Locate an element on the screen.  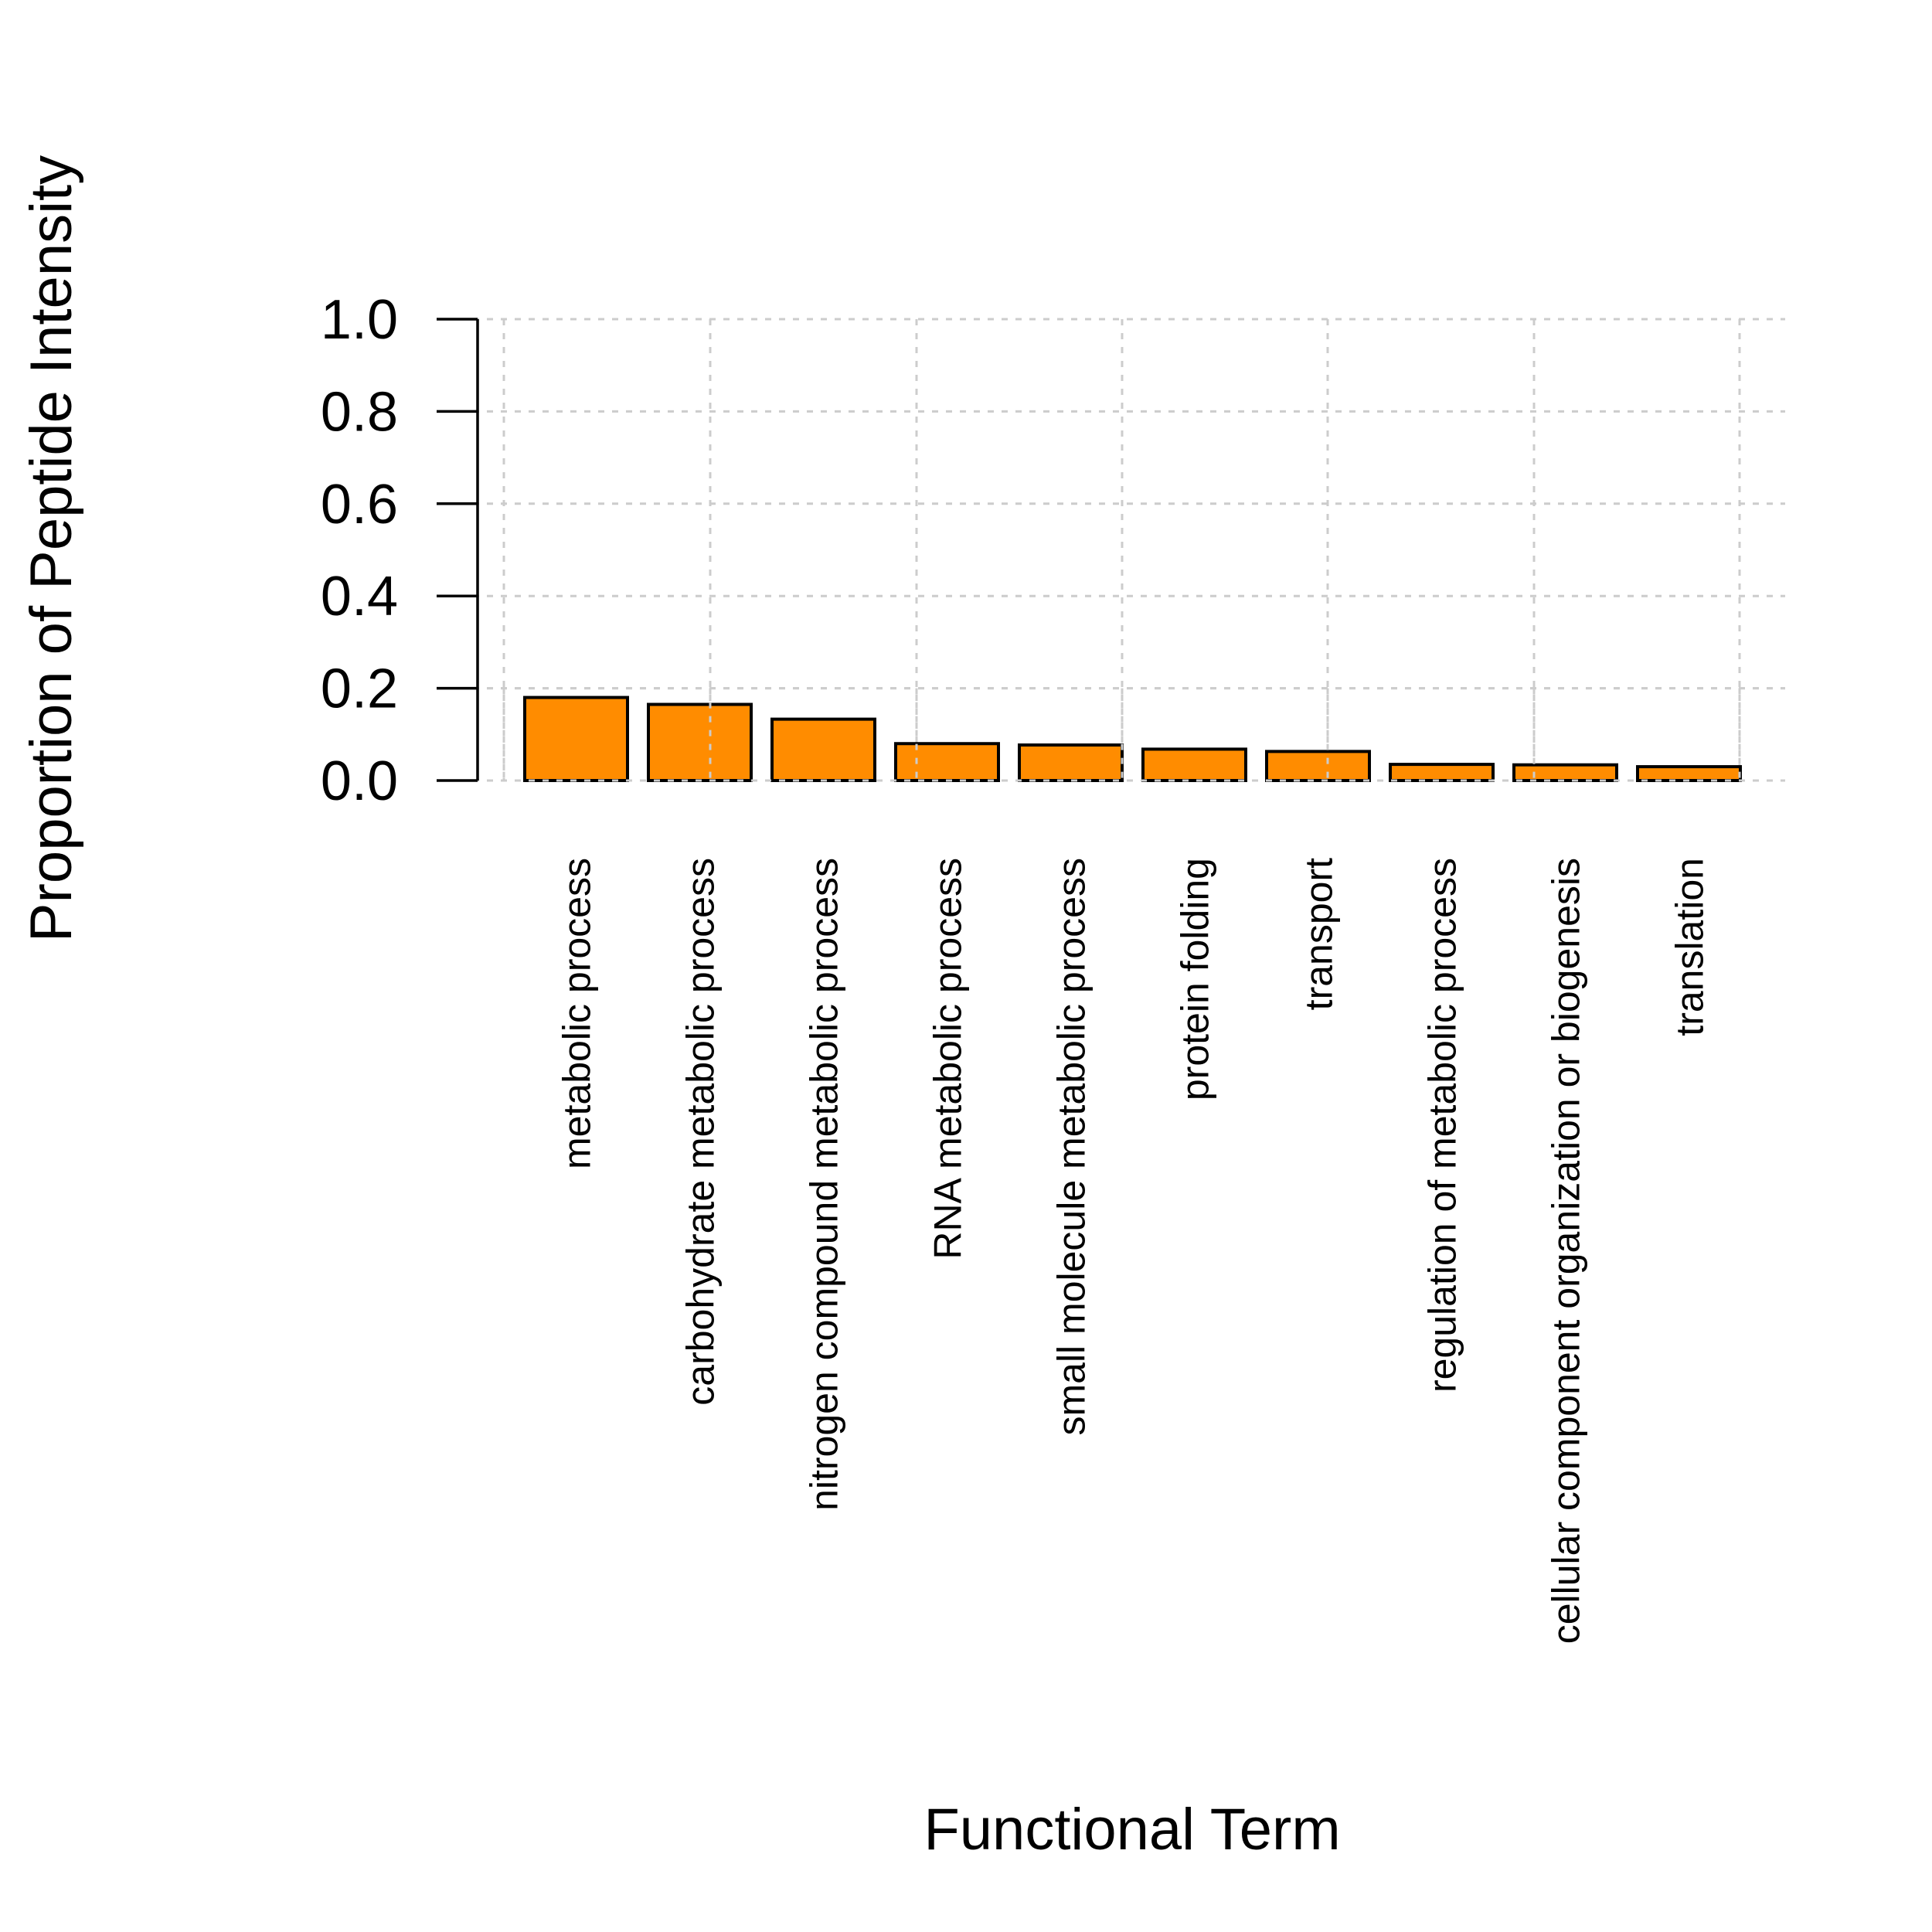
y-tick-label: 0.0 is located at coordinates (360, 781).